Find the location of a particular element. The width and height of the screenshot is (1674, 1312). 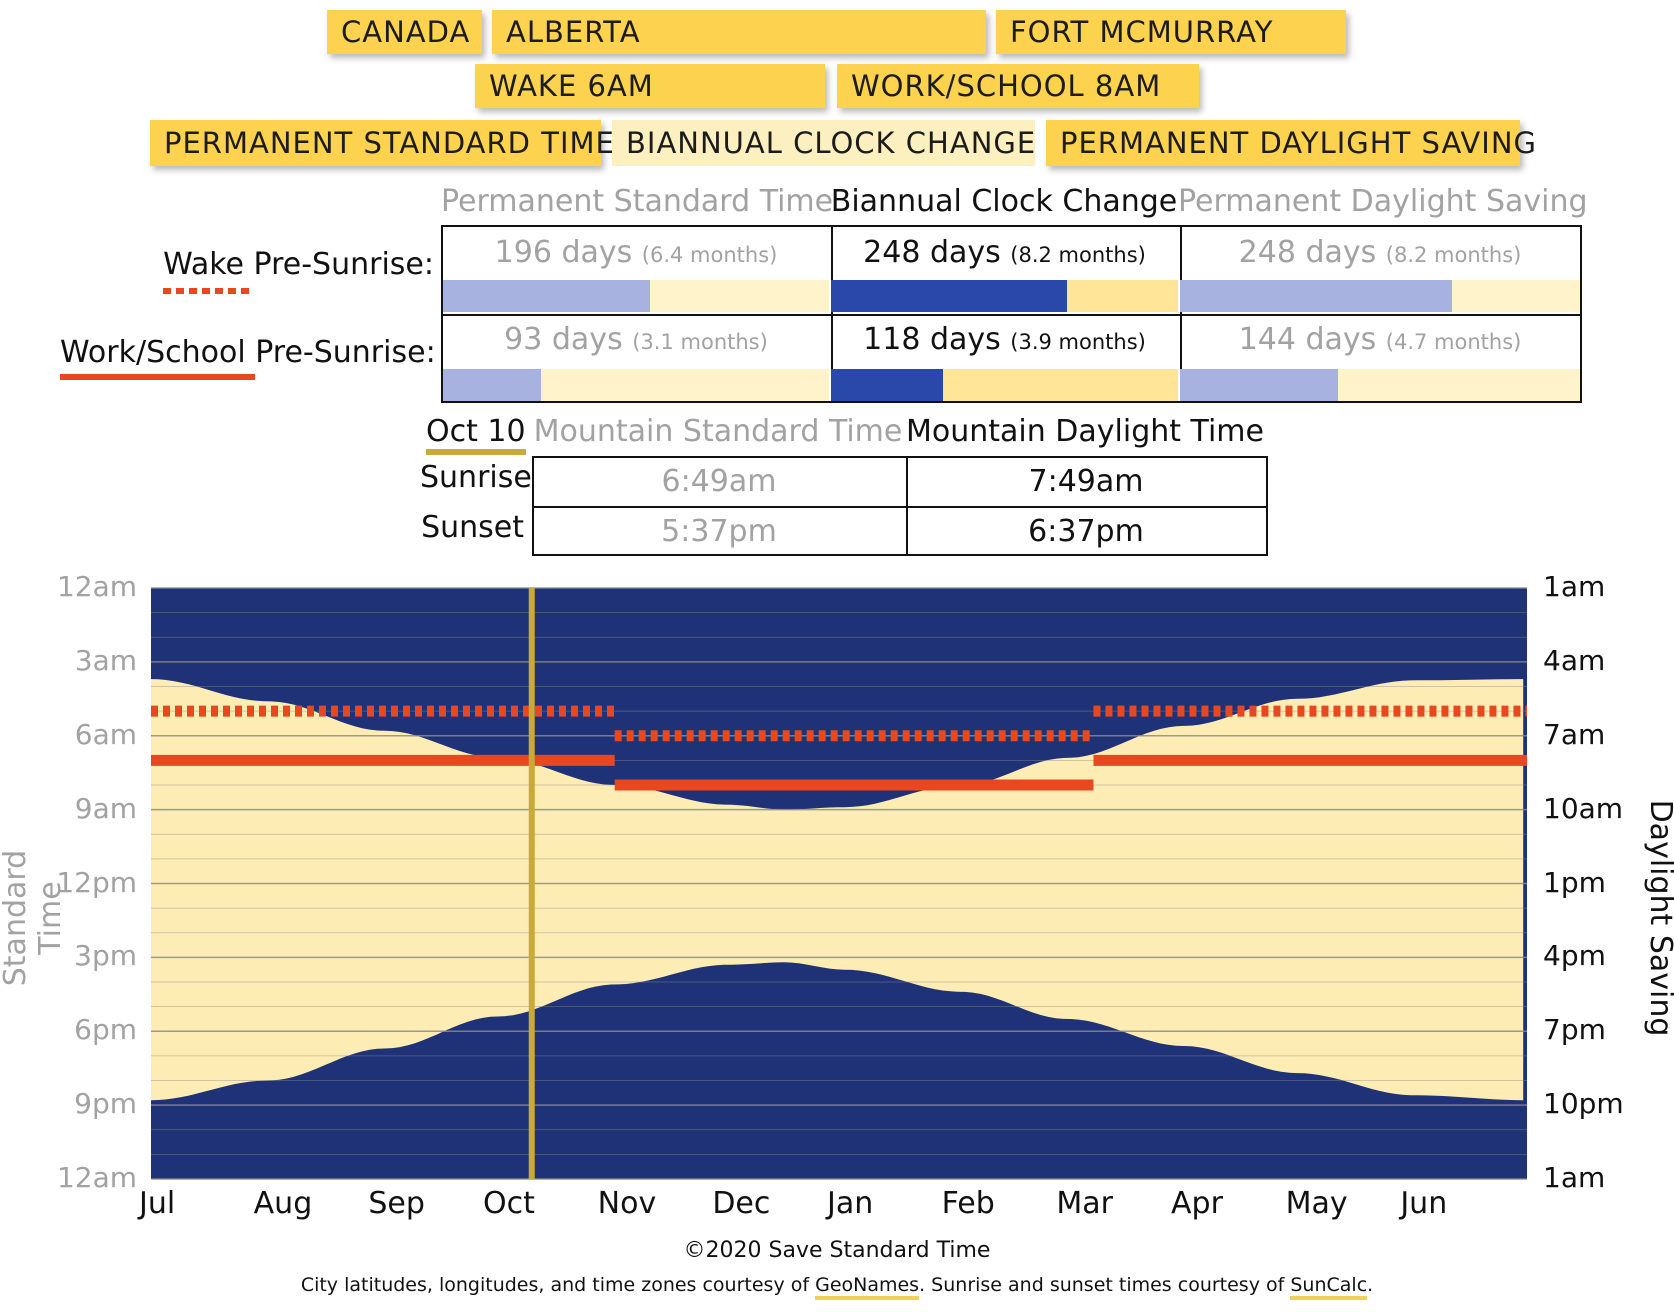

x-tick-label: Nov is located at coordinates (627, 1203).